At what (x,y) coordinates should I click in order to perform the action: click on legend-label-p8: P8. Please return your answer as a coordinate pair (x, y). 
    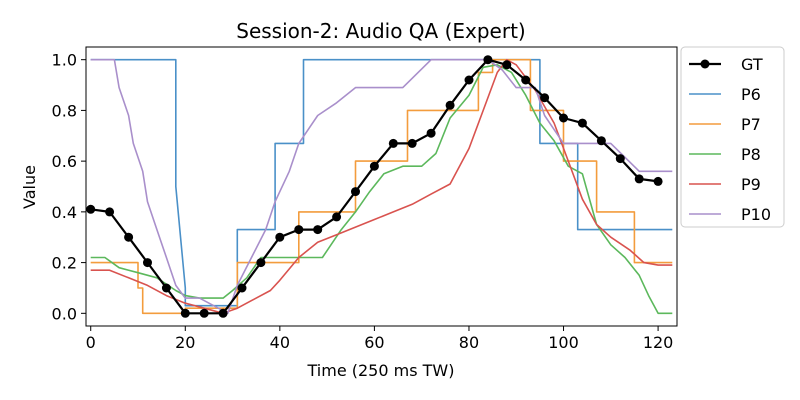
    Looking at the image, I should click on (751, 154).